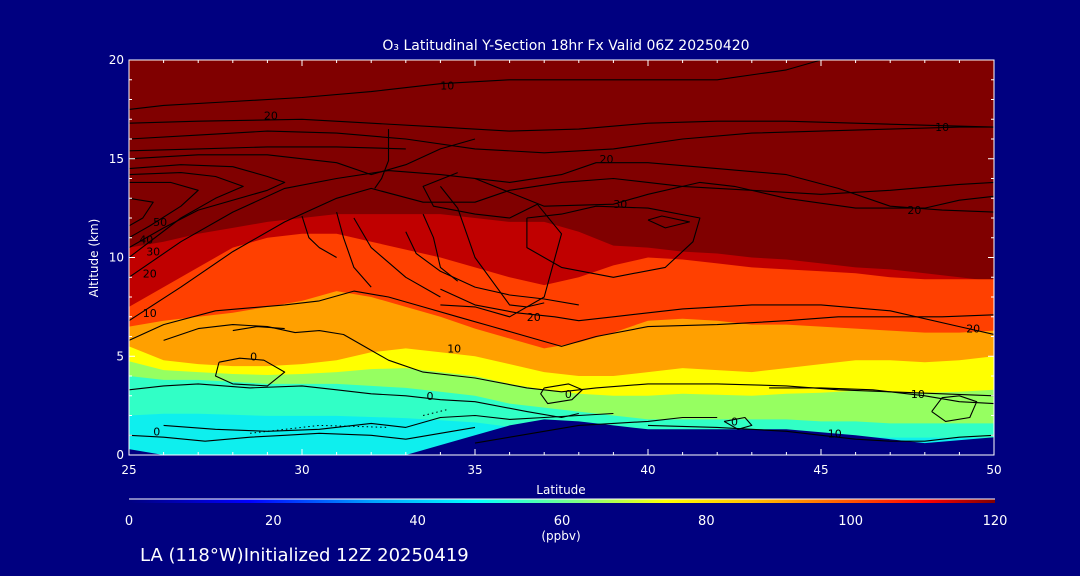 The width and height of the screenshot is (1080, 576). What do you see at coordinates (647, 470) in the screenshot?
I see `x-tick-label: 40` at bounding box center [647, 470].